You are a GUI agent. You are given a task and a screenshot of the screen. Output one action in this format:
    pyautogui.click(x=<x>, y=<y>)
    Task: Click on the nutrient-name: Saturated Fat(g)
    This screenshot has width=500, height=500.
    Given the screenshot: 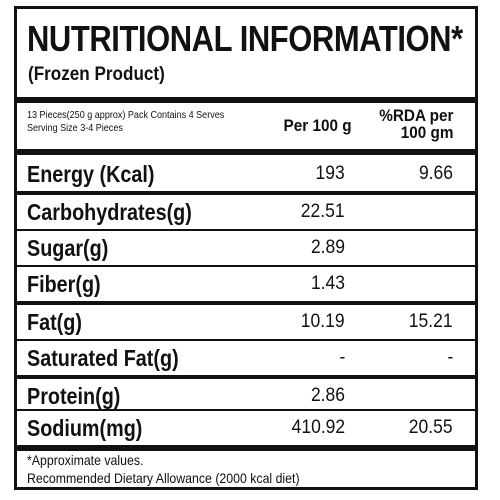 What is the action you would take?
    pyautogui.click(x=103, y=358)
    